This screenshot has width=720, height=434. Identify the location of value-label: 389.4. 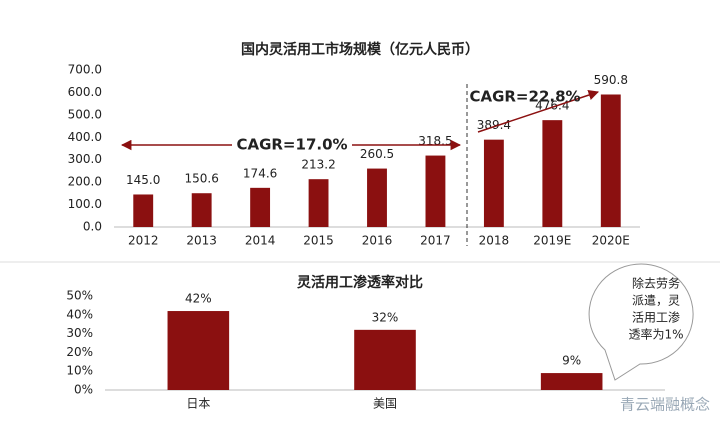
(494, 125).